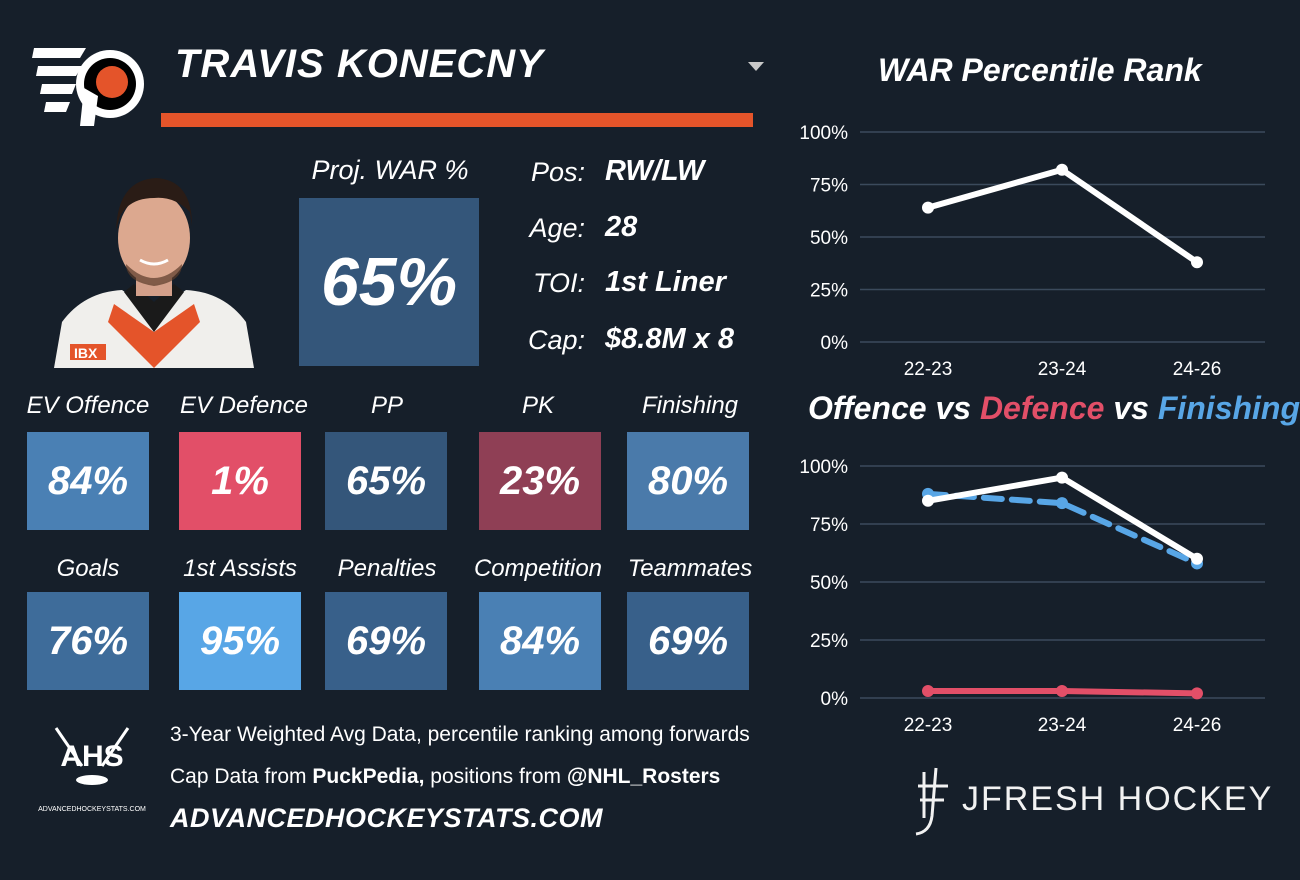  Describe the element at coordinates (244, 405) in the screenshot. I see `stat-label-ev-defence: EV Defence` at that location.